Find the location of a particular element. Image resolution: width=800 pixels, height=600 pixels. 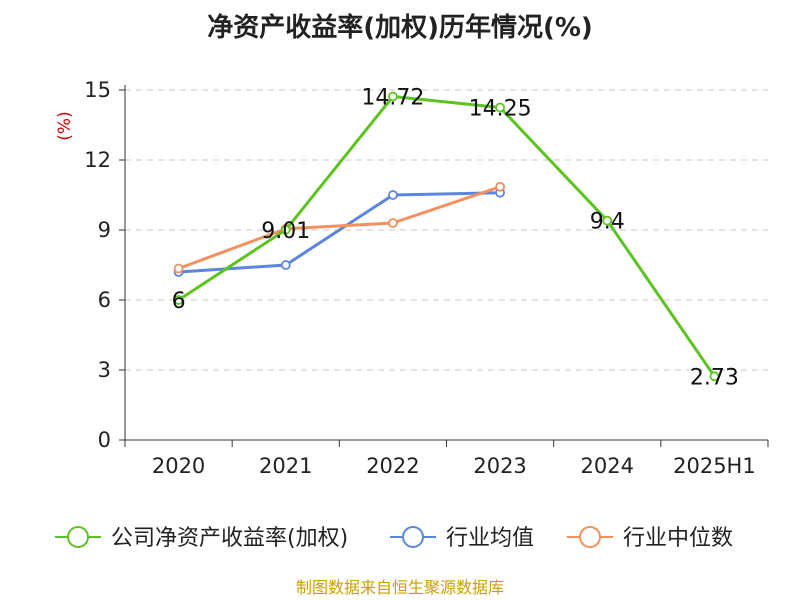

chart-title: 净资产收益率(加权)历年情况(%) is located at coordinates (400, 27).